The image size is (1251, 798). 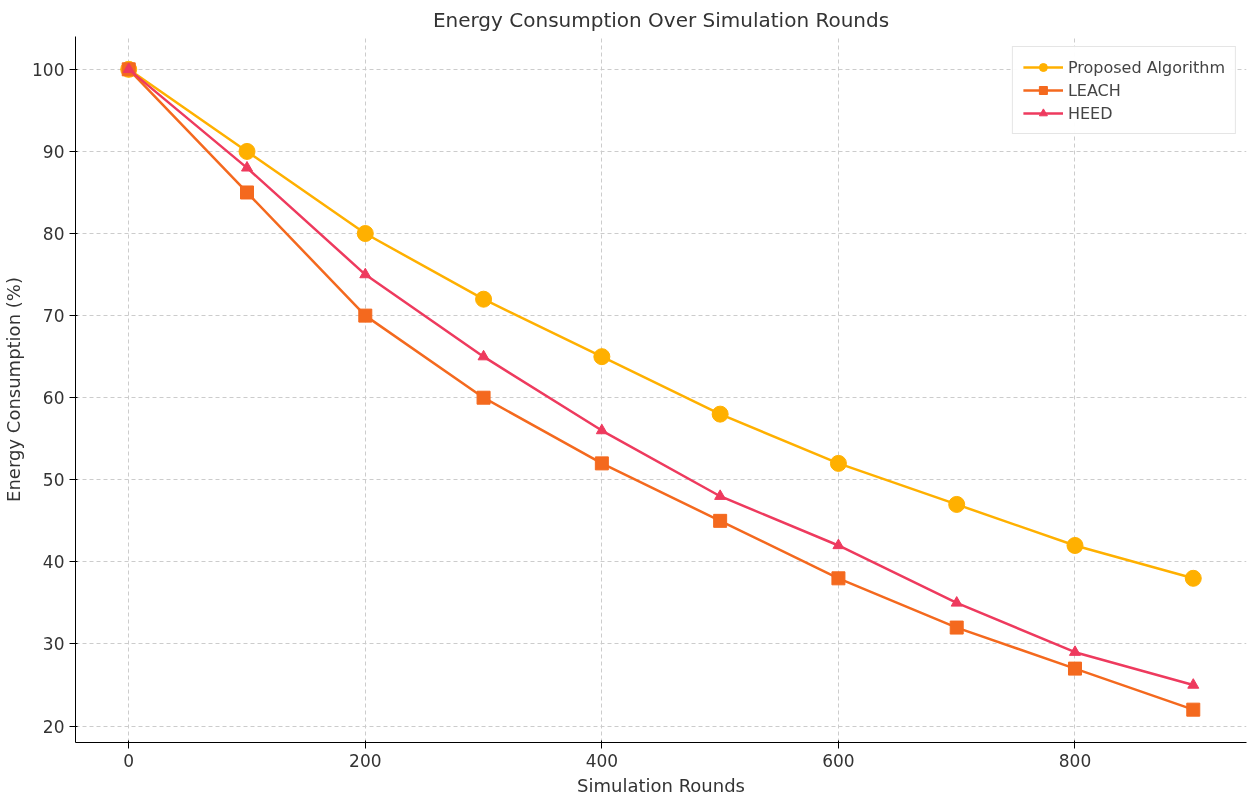 What do you see at coordinates (53, 644) in the screenshot?
I see `y-tick-label: 30` at bounding box center [53, 644].